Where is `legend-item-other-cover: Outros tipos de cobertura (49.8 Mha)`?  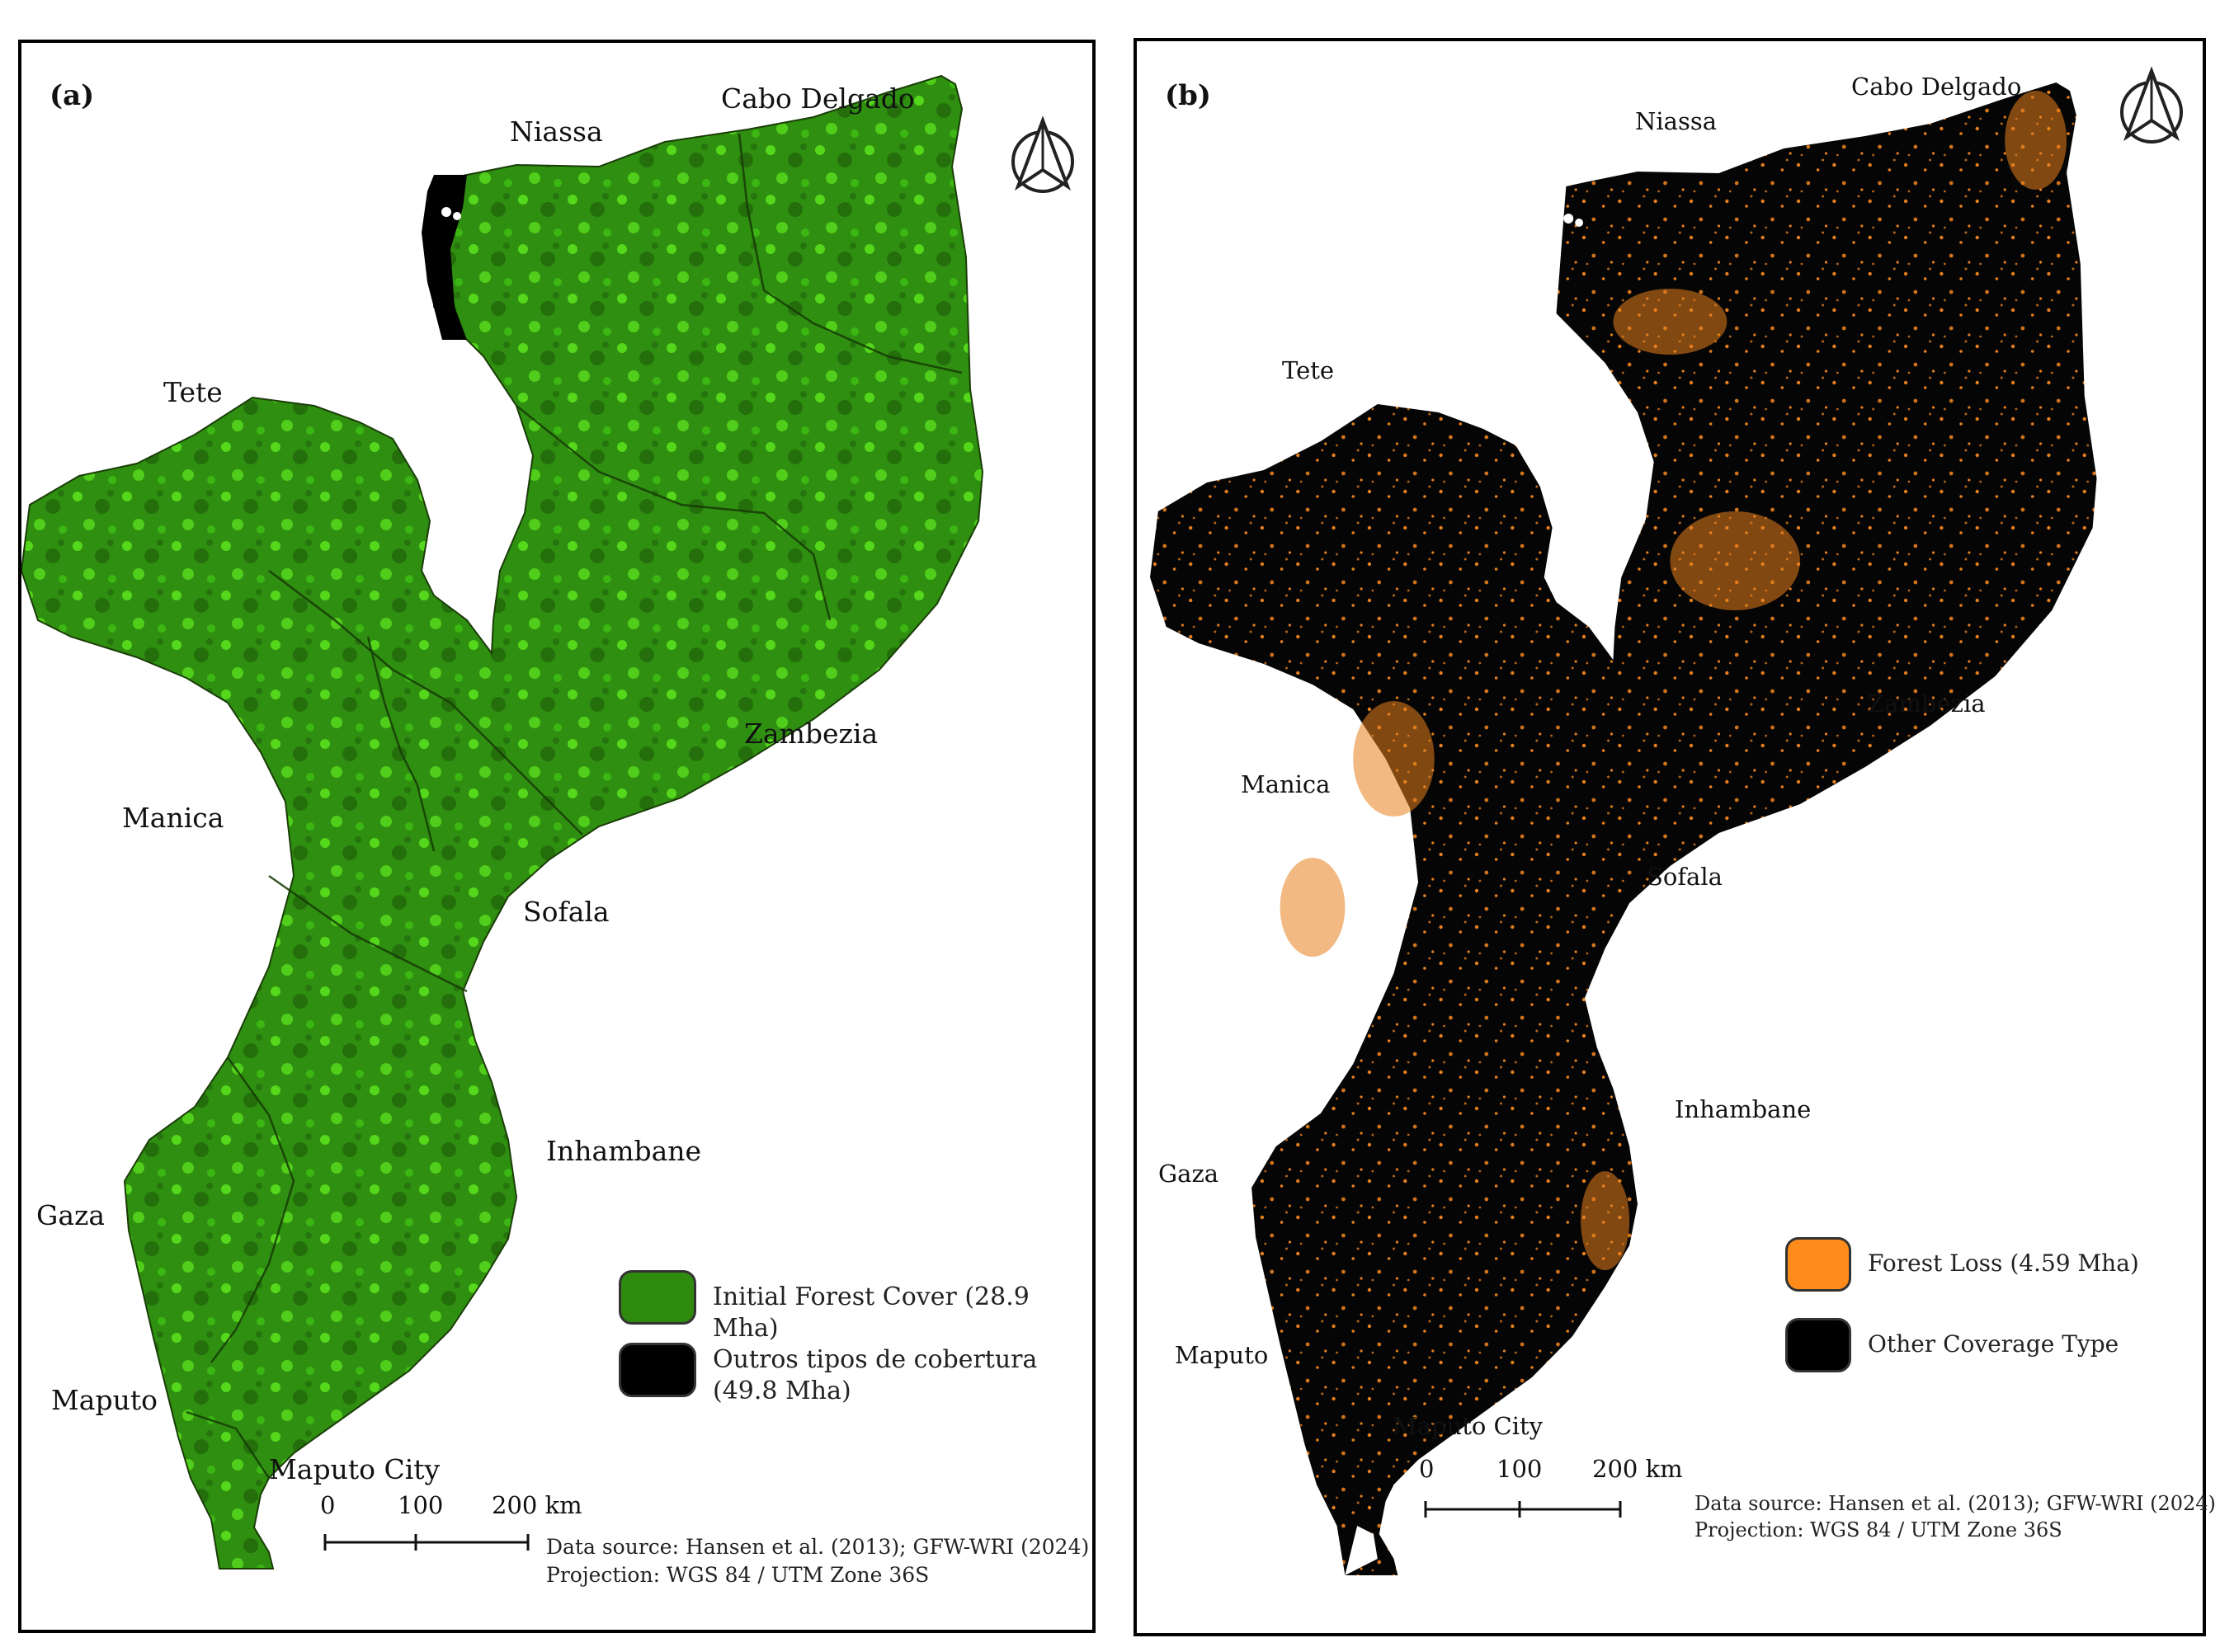
legend-item-other-cover: Outros tipos de cobertura (49.8 Mha) is located at coordinates (847, 1375).